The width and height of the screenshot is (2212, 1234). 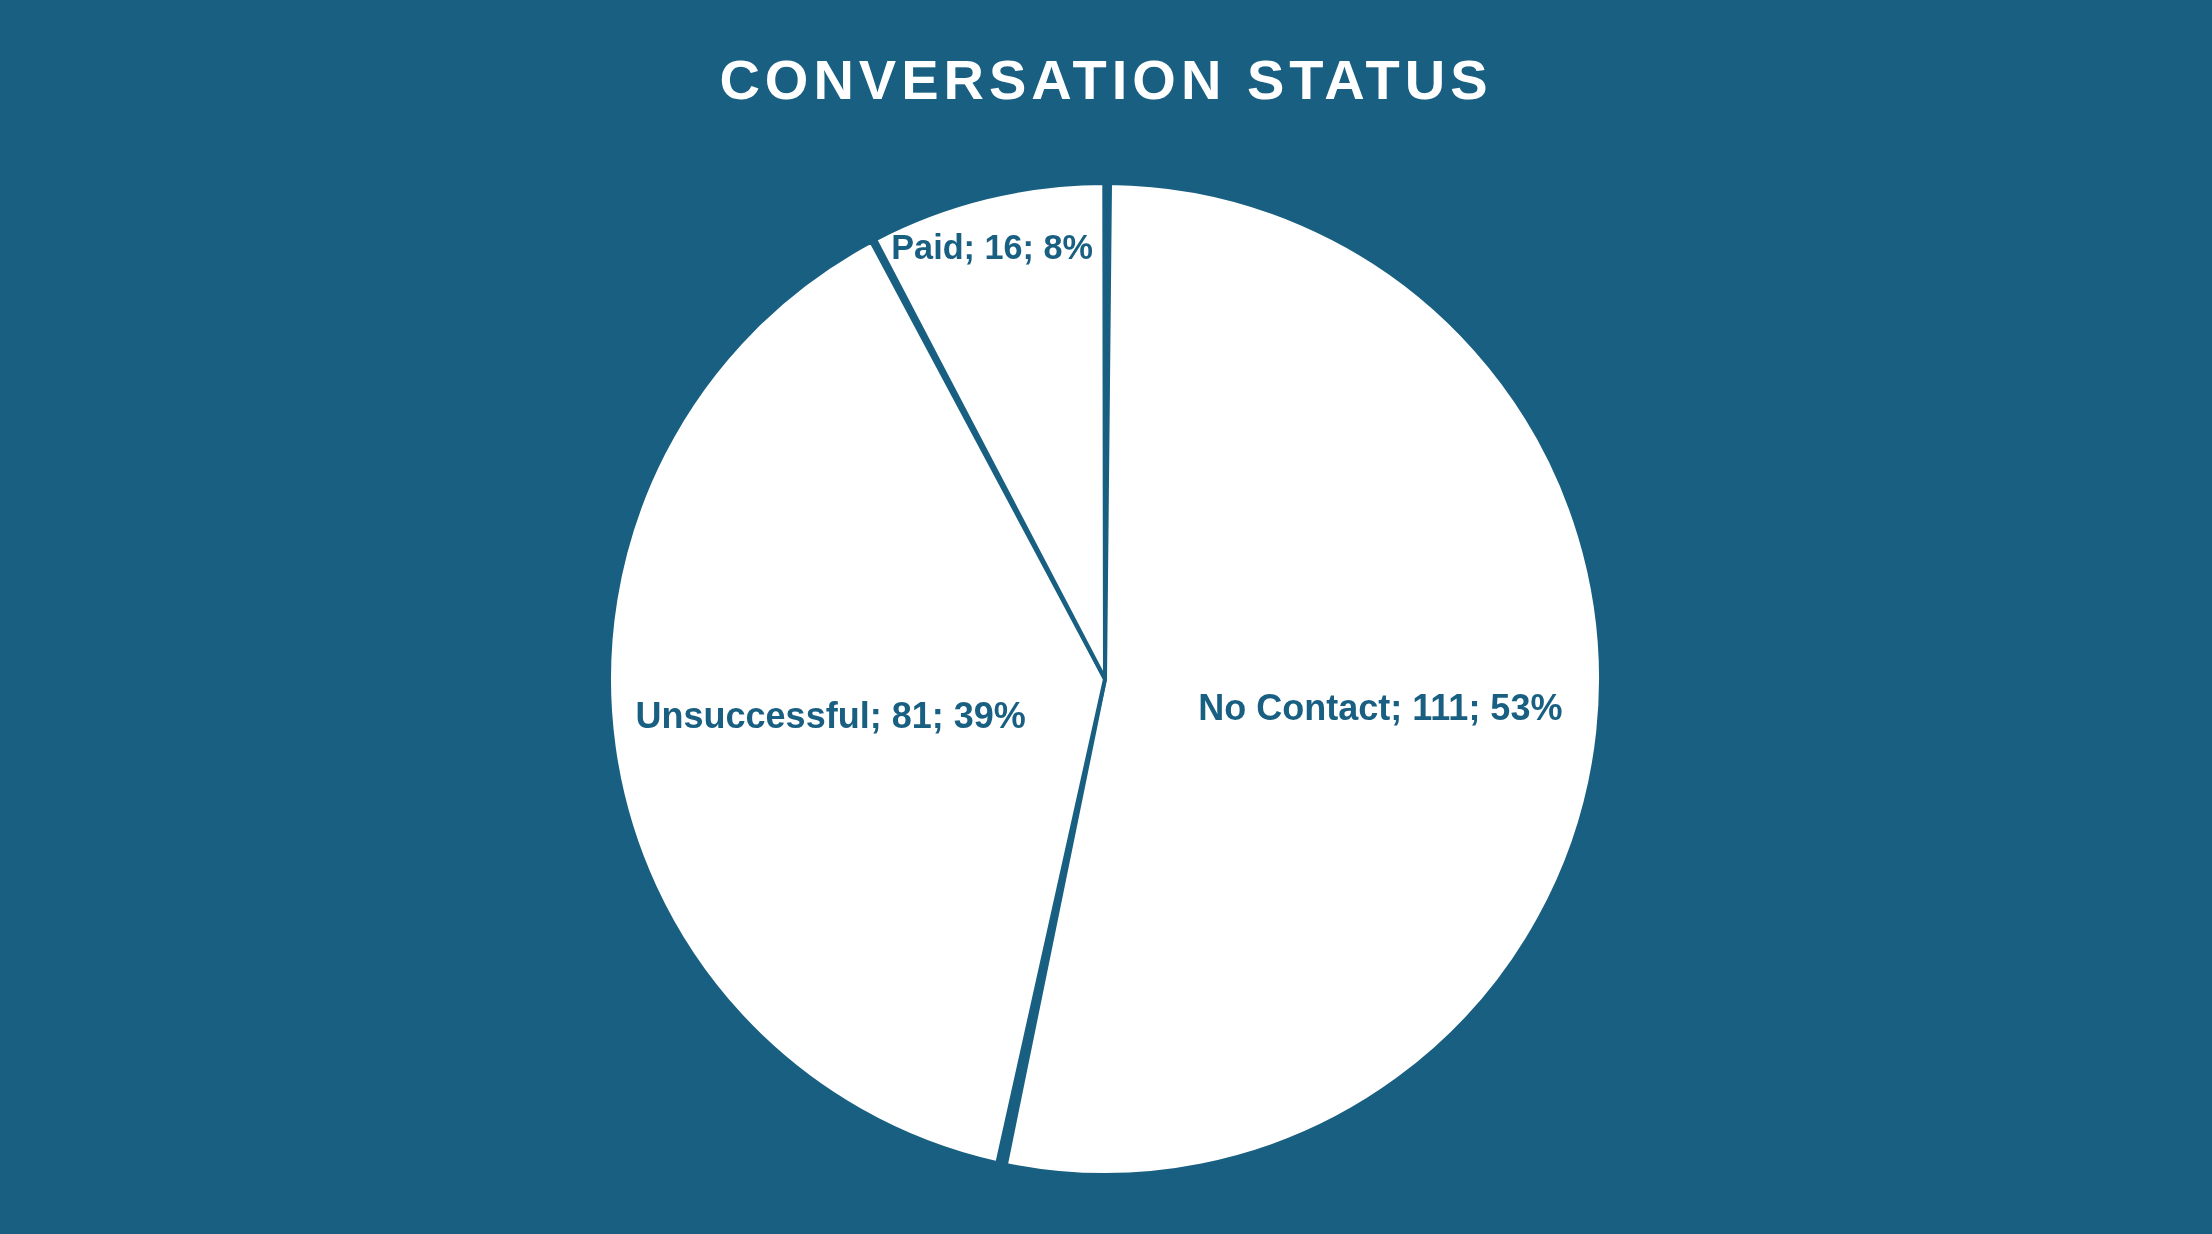 What do you see at coordinates (1380, 708) in the screenshot?
I see `slice-label: No Contact; 111; 53%` at bounding box center [1380, 708].